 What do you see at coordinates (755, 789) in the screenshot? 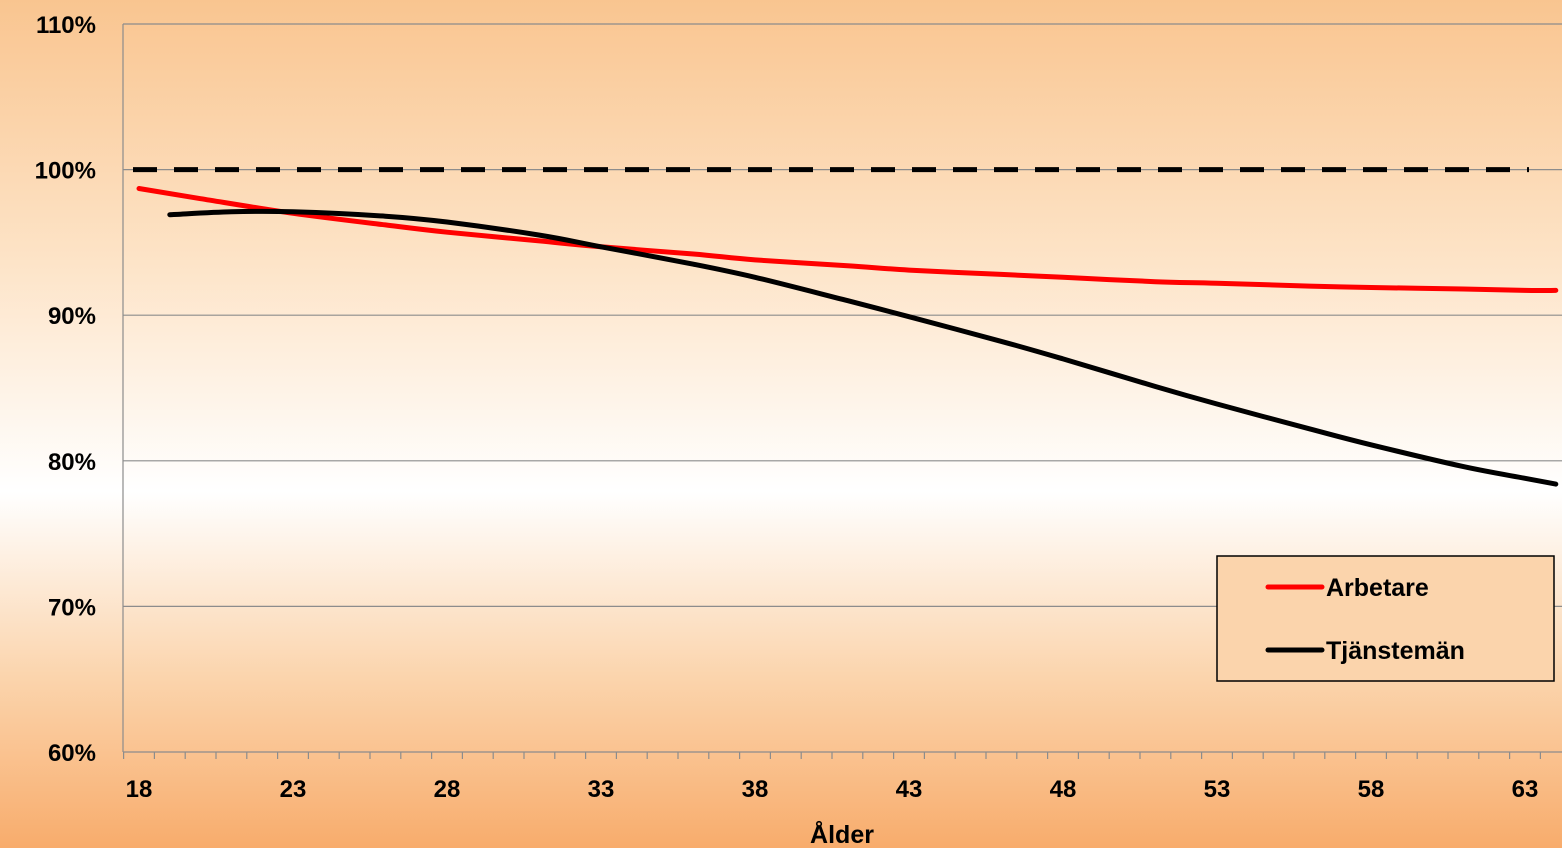
I see `x-tick-label: 38` at bounding box center [755, 789].